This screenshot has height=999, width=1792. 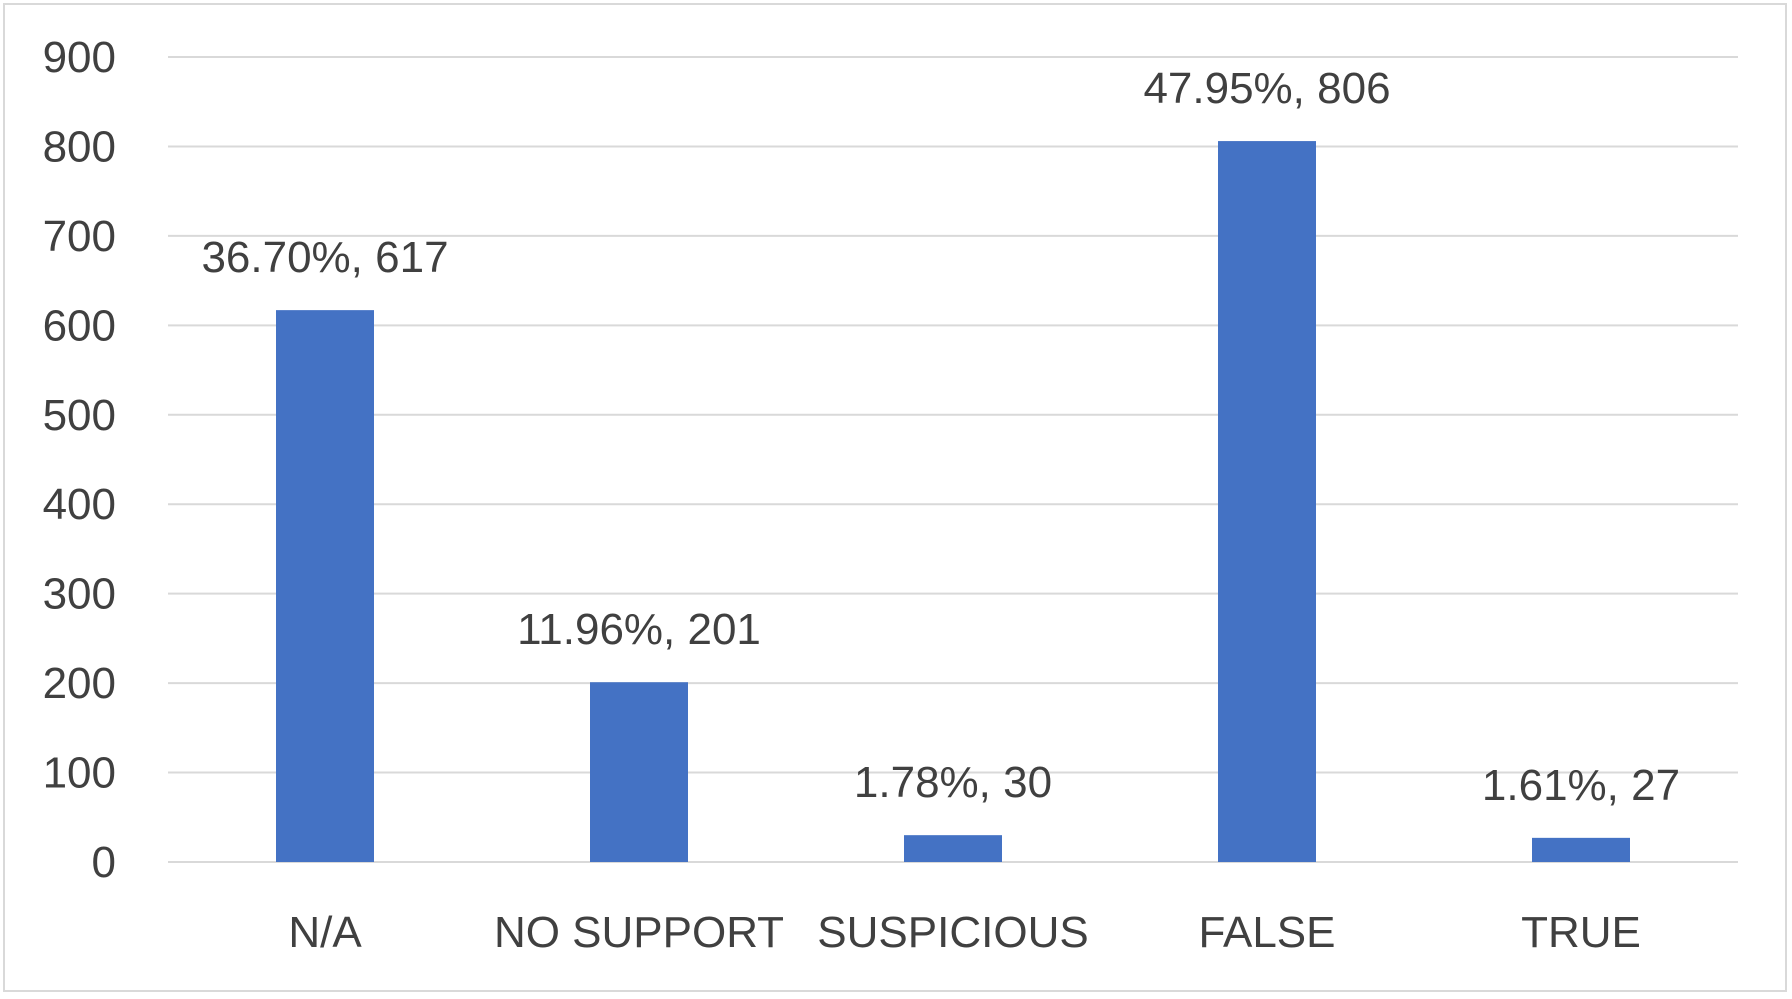 I want to click on bar-data-label: 1.61%, 27, so click(x=1581, y=785).